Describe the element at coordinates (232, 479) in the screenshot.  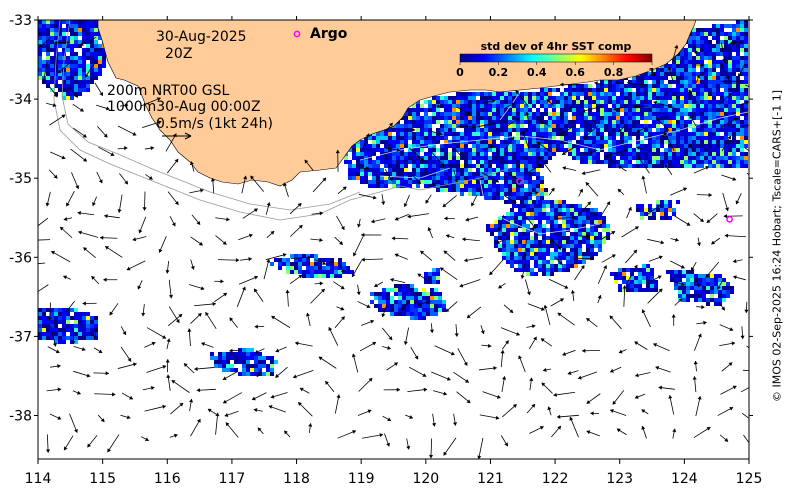
I see `x-tick-label: 117` at that location.